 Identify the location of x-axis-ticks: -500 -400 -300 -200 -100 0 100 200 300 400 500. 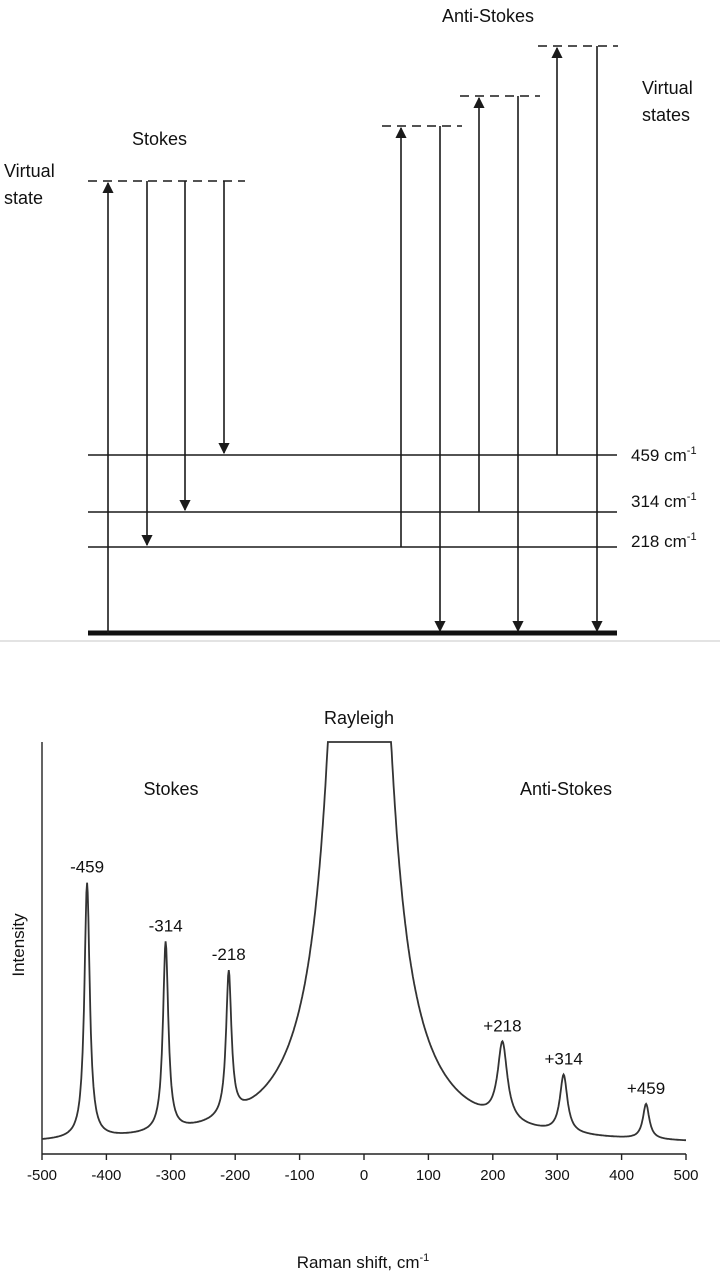
(363, 1169).